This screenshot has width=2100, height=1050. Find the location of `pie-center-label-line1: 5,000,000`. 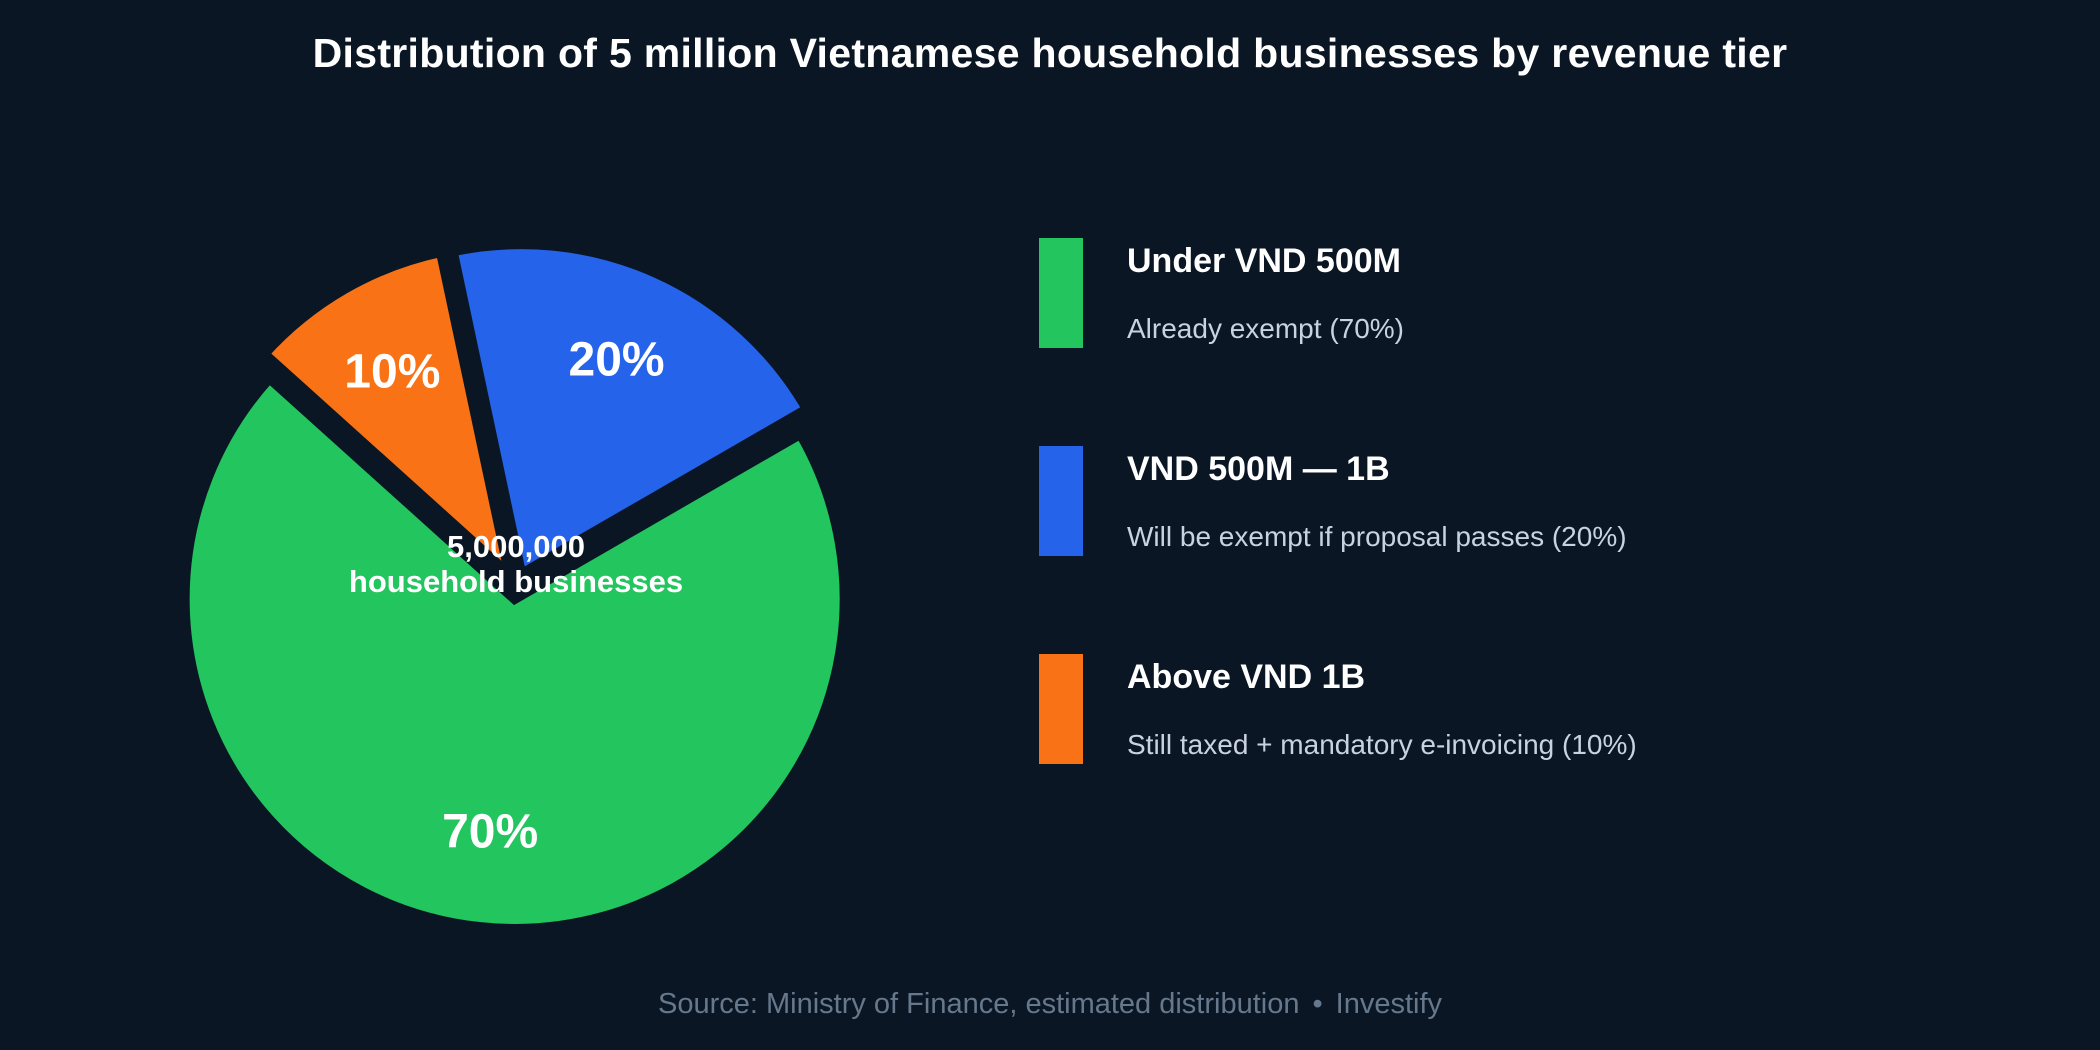

pie-center-label-line1: 5,000,000 is located at coordinates (516, 546).